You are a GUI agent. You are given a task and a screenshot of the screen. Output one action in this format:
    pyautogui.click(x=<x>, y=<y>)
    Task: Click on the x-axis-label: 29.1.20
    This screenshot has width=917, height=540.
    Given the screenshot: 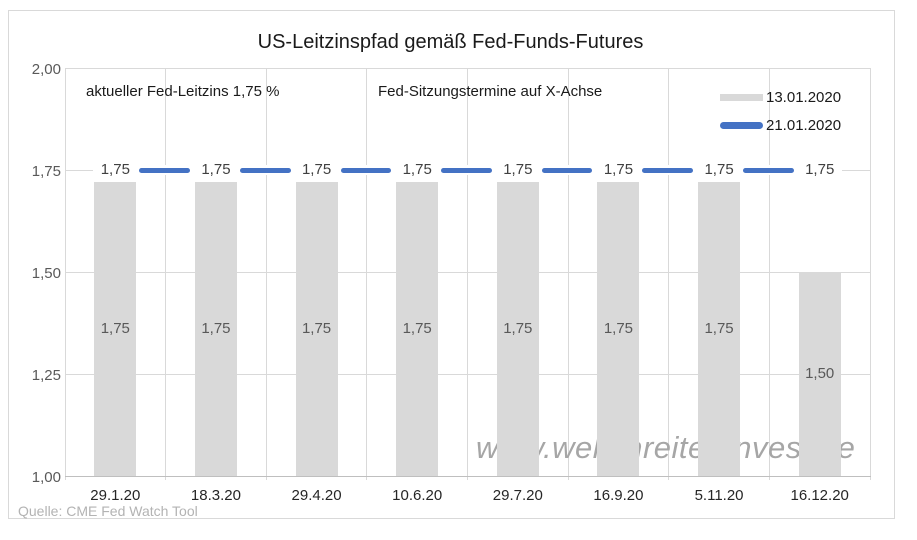 What is the action you would take?
    pyautogui.click(x=115, y=495)
    